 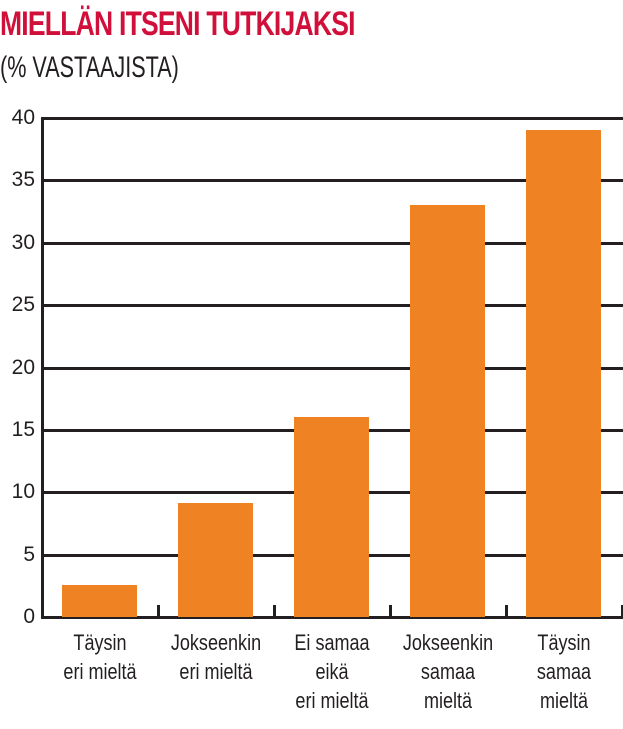 I want to click on chart-subtitle: (% VASTAAJISTA), so click(x=89, y=67).